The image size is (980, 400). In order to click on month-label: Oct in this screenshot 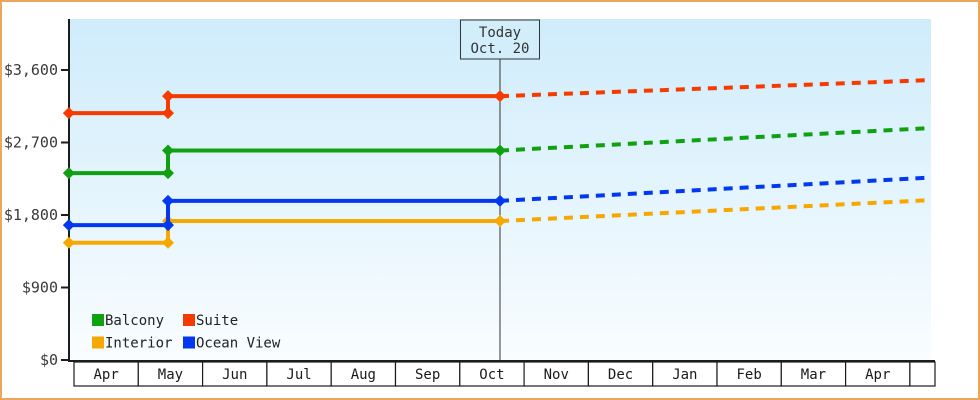, I will do `click(491, 375)`.